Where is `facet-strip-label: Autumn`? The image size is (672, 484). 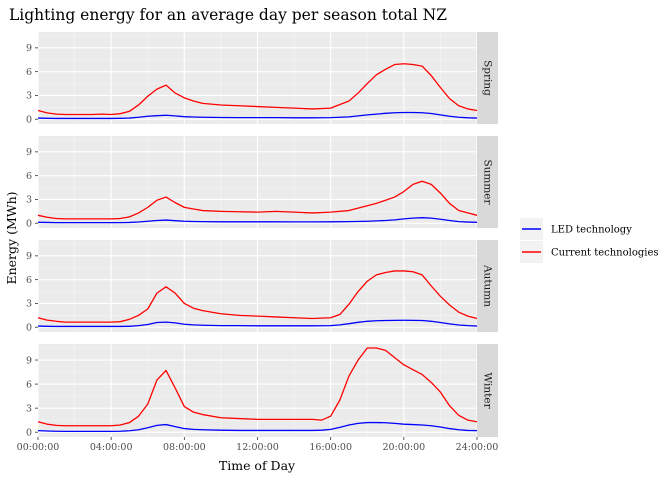 facet-strip-label: Autumn is located at coordinates (488, 285).